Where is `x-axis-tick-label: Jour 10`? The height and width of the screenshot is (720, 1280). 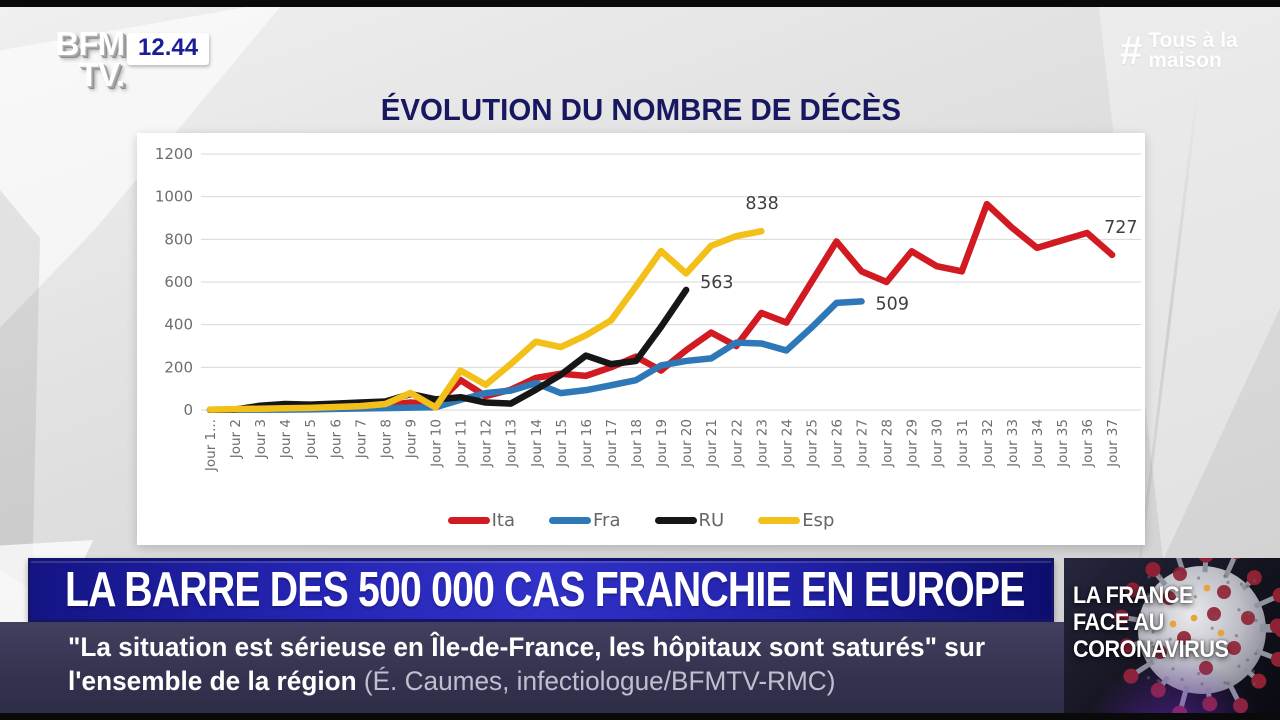
x-axis-tick-label: Jour 10 is located at coordinates (437, 443).